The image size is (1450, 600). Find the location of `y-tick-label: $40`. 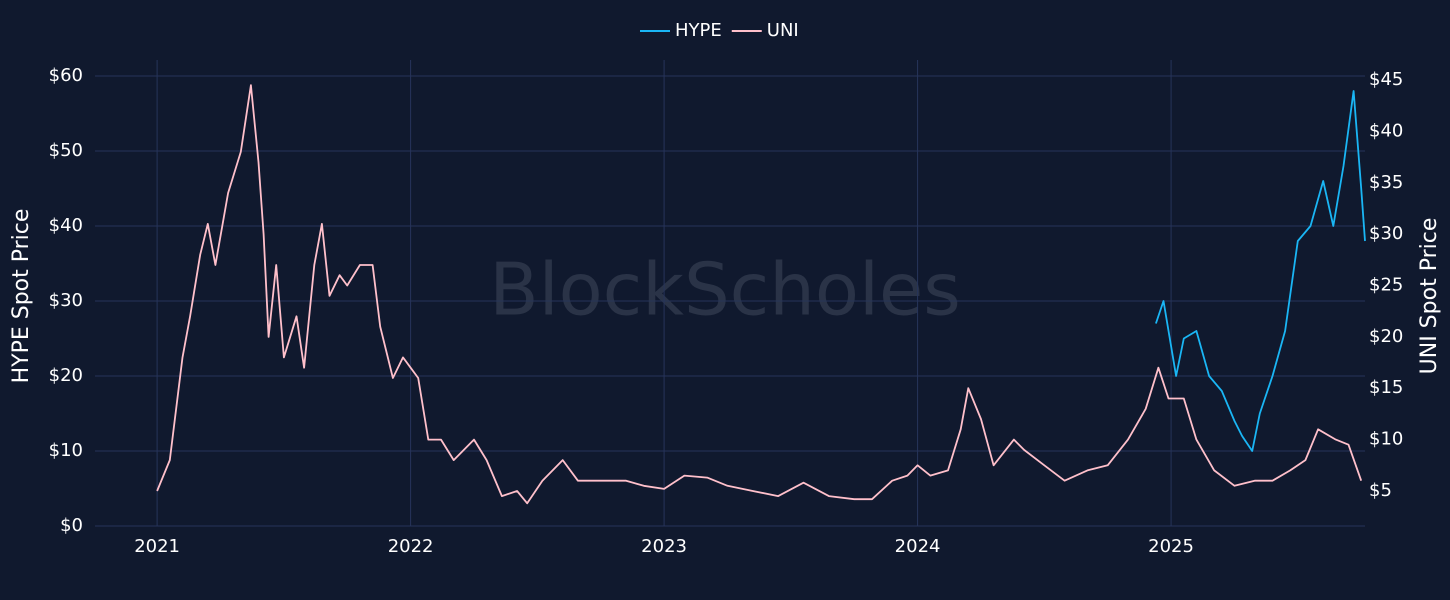

y-tick-label: $40 is located at coordinates (66, 225).